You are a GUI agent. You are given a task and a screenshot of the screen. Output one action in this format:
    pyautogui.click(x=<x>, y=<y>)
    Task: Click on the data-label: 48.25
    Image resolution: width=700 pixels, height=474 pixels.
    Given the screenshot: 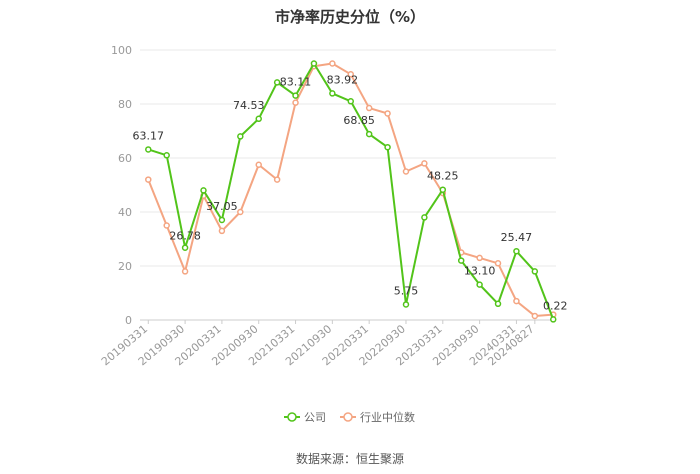 What is the action you would take?
    pyautogui.click(x=443, y=176)
    